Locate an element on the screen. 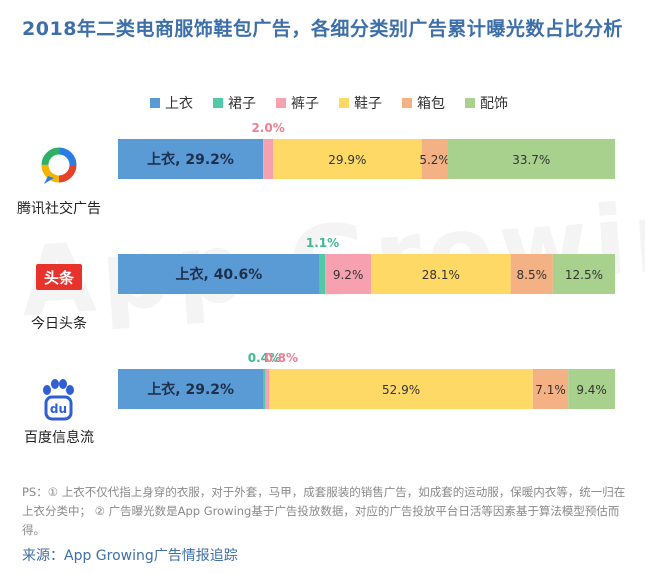 The image size is (645, 573). legend-label: 鞋子 is located at coordinates (368, 104).